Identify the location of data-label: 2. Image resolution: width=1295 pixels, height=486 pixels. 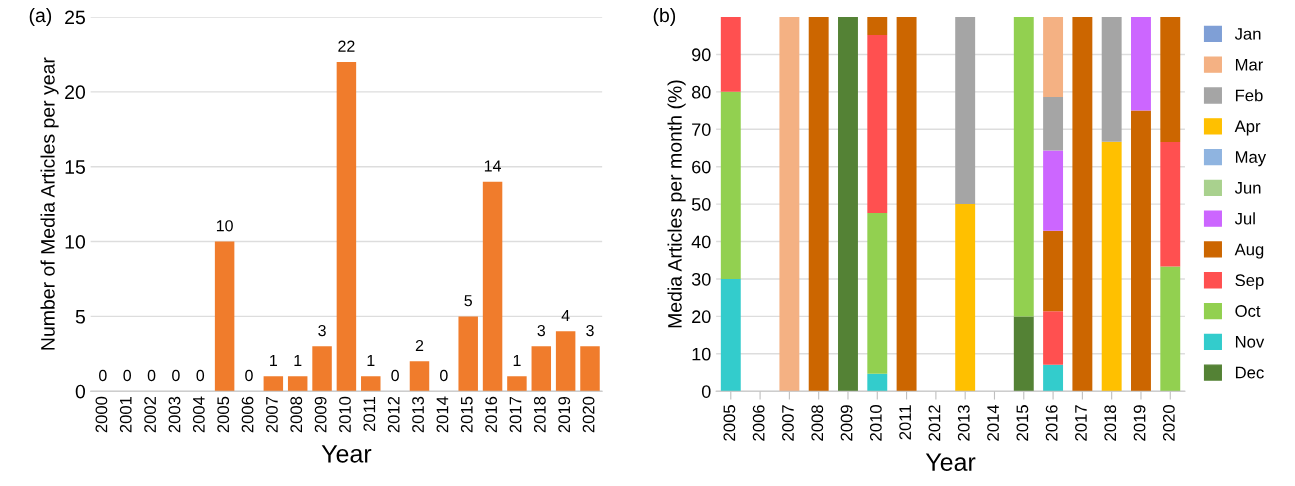
(419, 345).